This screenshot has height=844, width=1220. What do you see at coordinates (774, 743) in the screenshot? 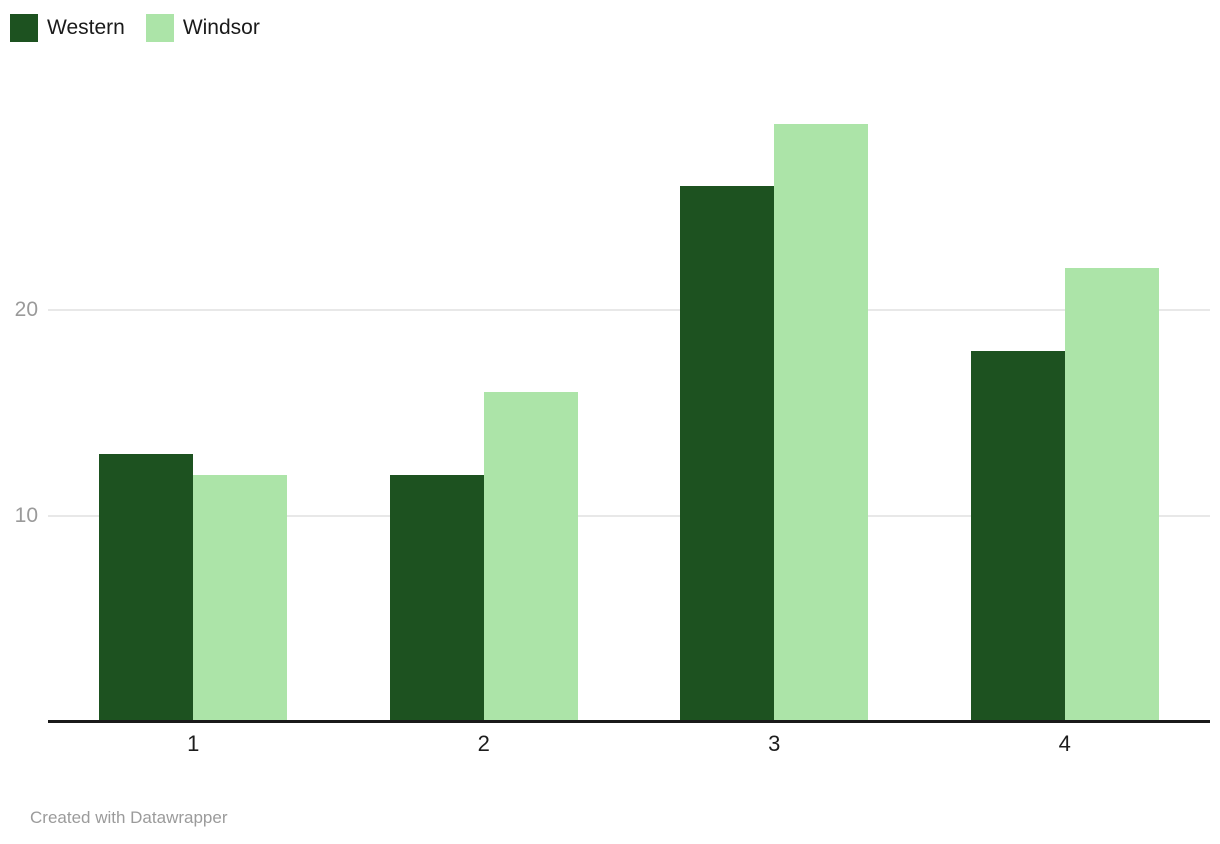
I see `x-axis-tick-label: 3` at bounding box center [774, 743].